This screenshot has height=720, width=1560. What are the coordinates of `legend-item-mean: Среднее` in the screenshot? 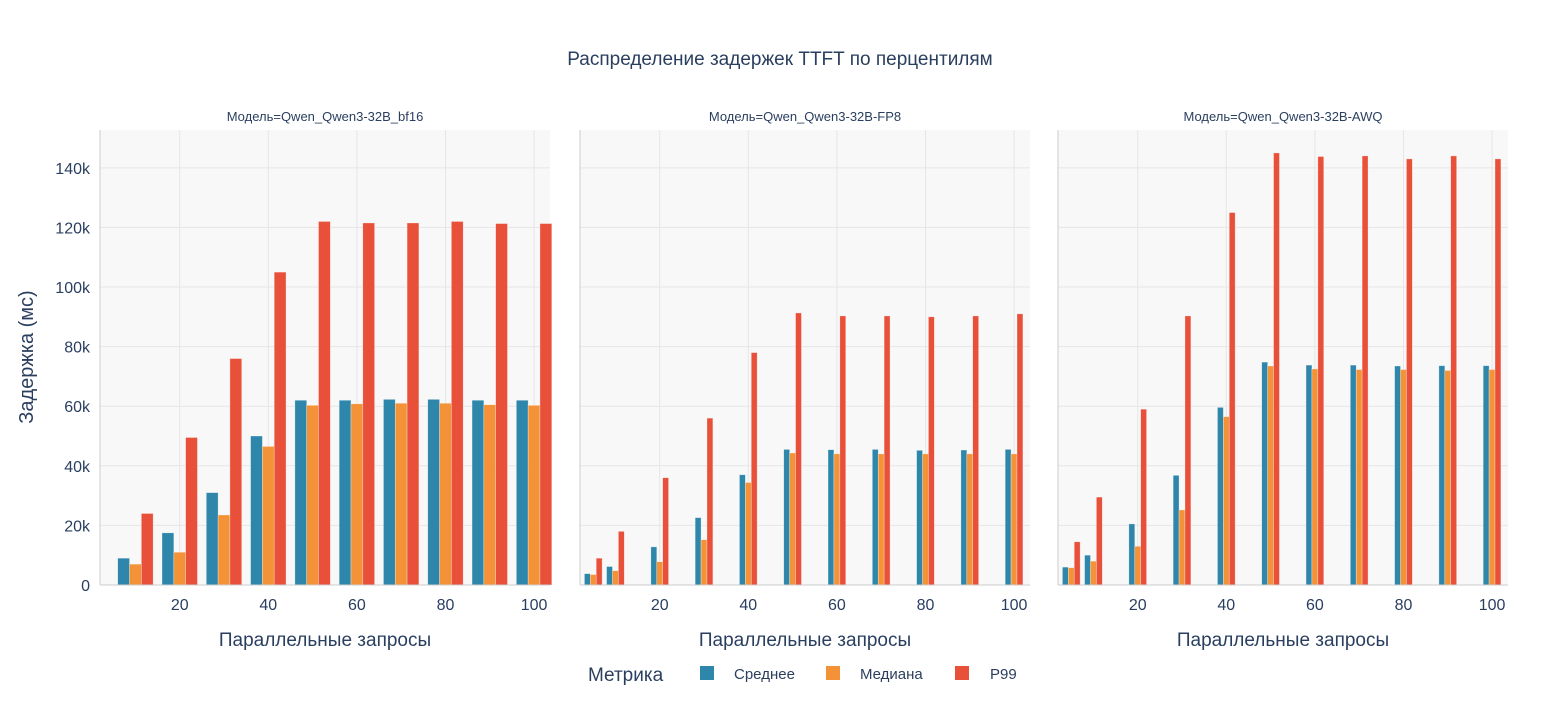 It's located at (747, 674).